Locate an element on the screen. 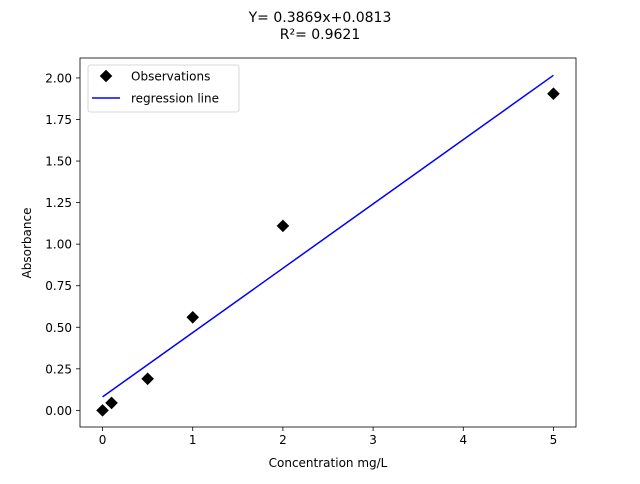 The image size is (640, 484). chart-title-line-2: R²= 0.9621 is located at coordinates (320, 35).